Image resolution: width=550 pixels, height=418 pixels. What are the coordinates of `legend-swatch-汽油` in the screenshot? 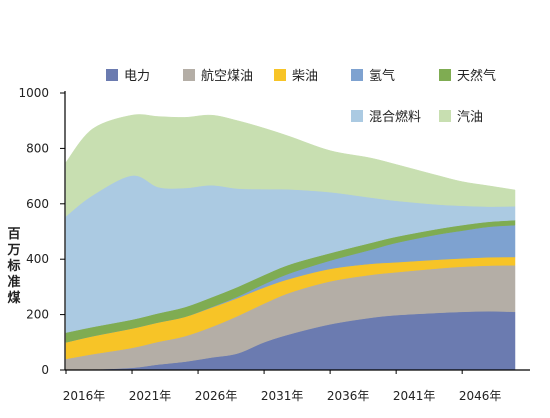 It's located at (445, 116).